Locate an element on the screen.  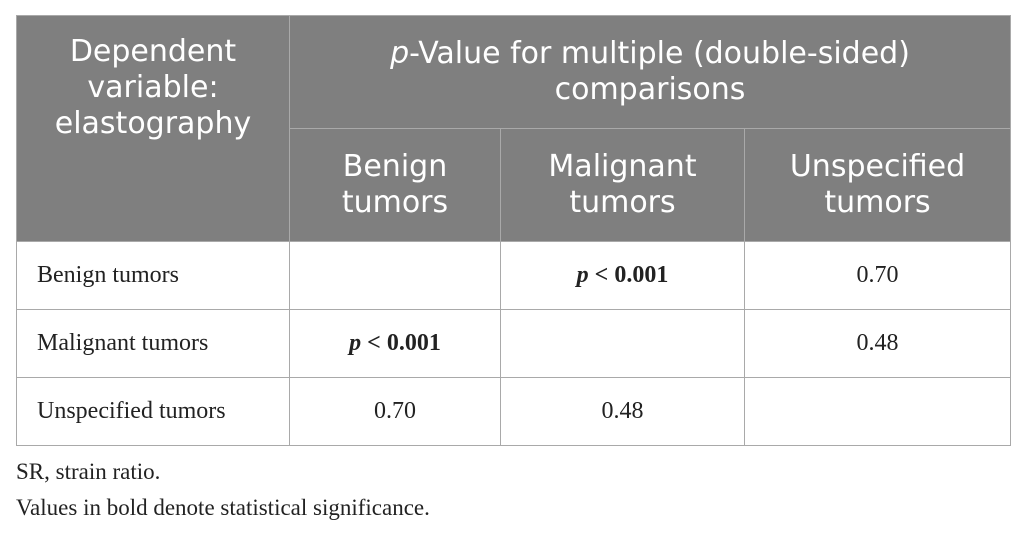
footnote-abbreviation: SR, strain ratio. is located at coordinates (88, 471).